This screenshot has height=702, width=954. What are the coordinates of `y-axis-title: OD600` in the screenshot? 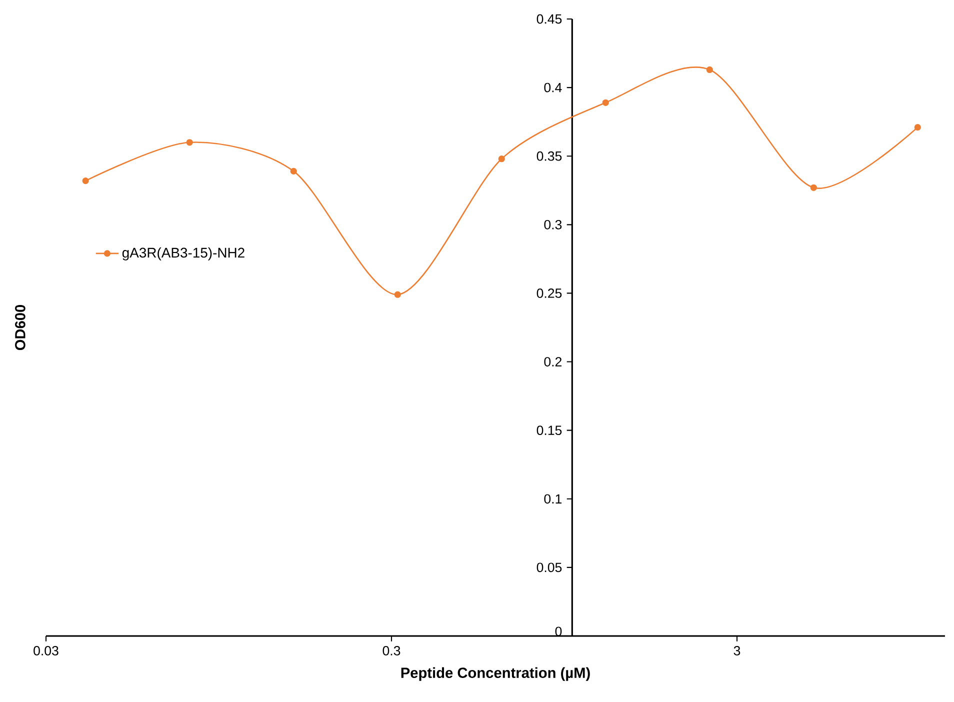 It's located at (20, 327).